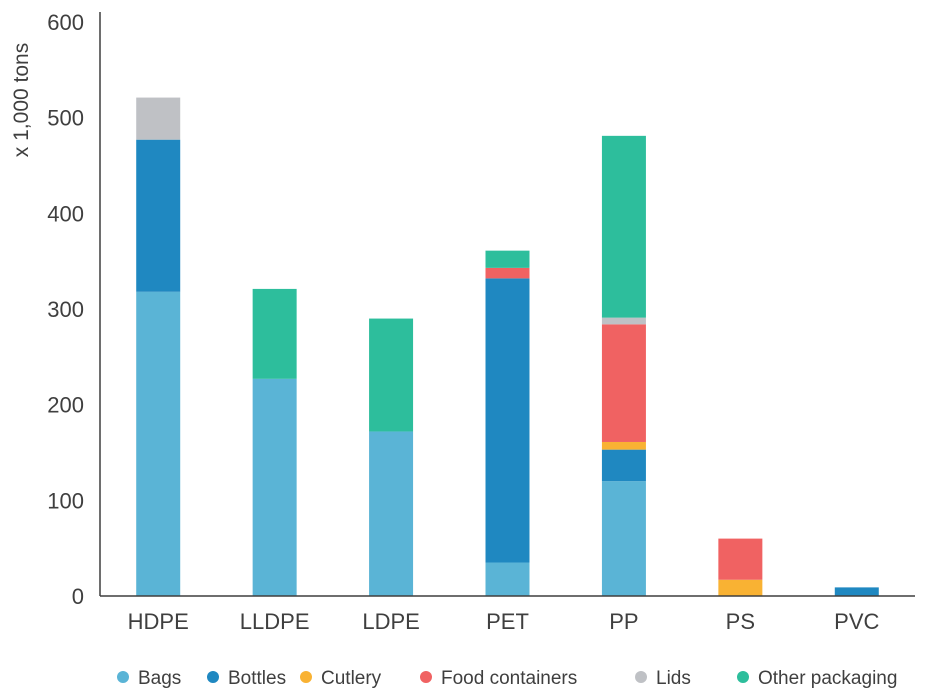 The image size is (925, 692). What do you see at coordinates (740, 559) in the screenshot?
I see `bar-ps-food-containers` at bounding box center [740, 559].